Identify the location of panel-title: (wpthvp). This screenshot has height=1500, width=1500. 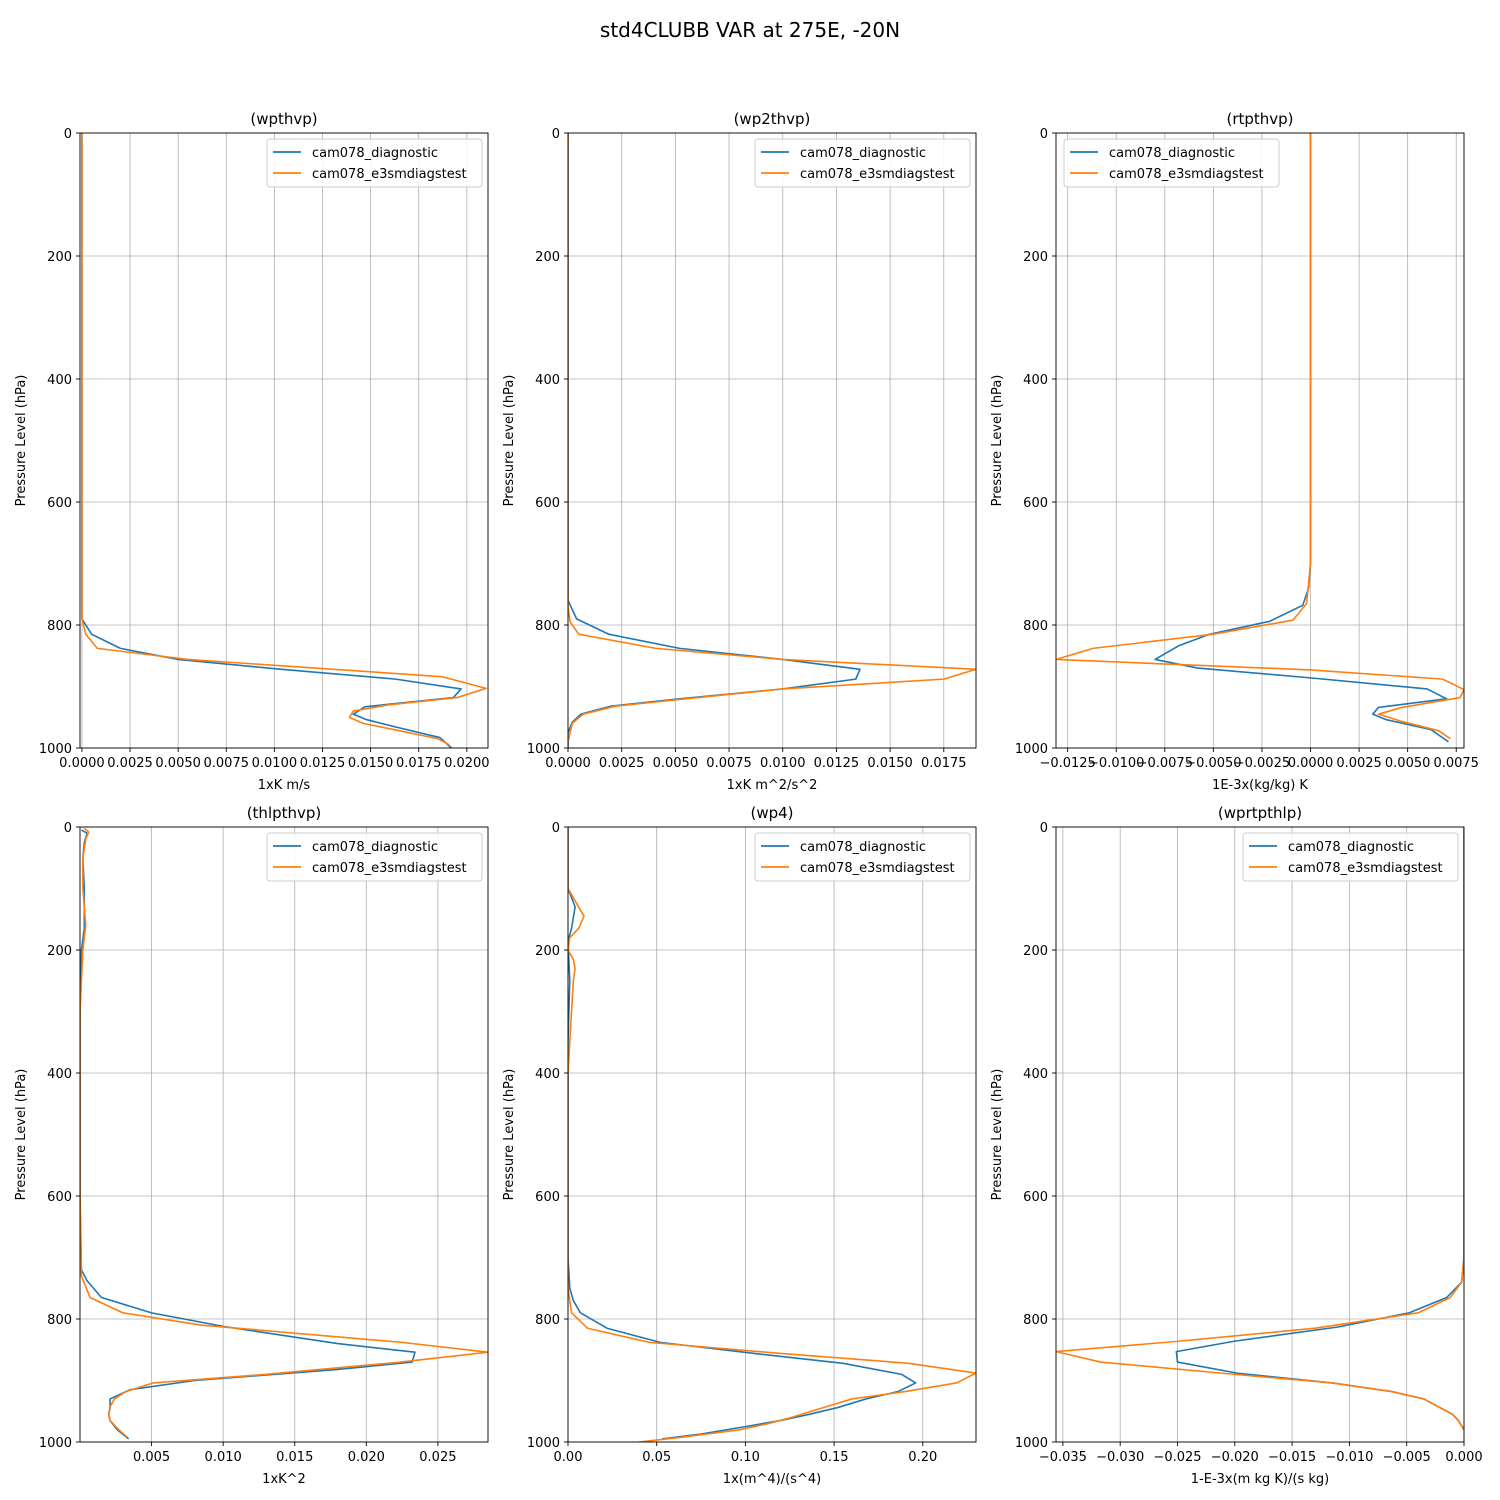
(283, 119).